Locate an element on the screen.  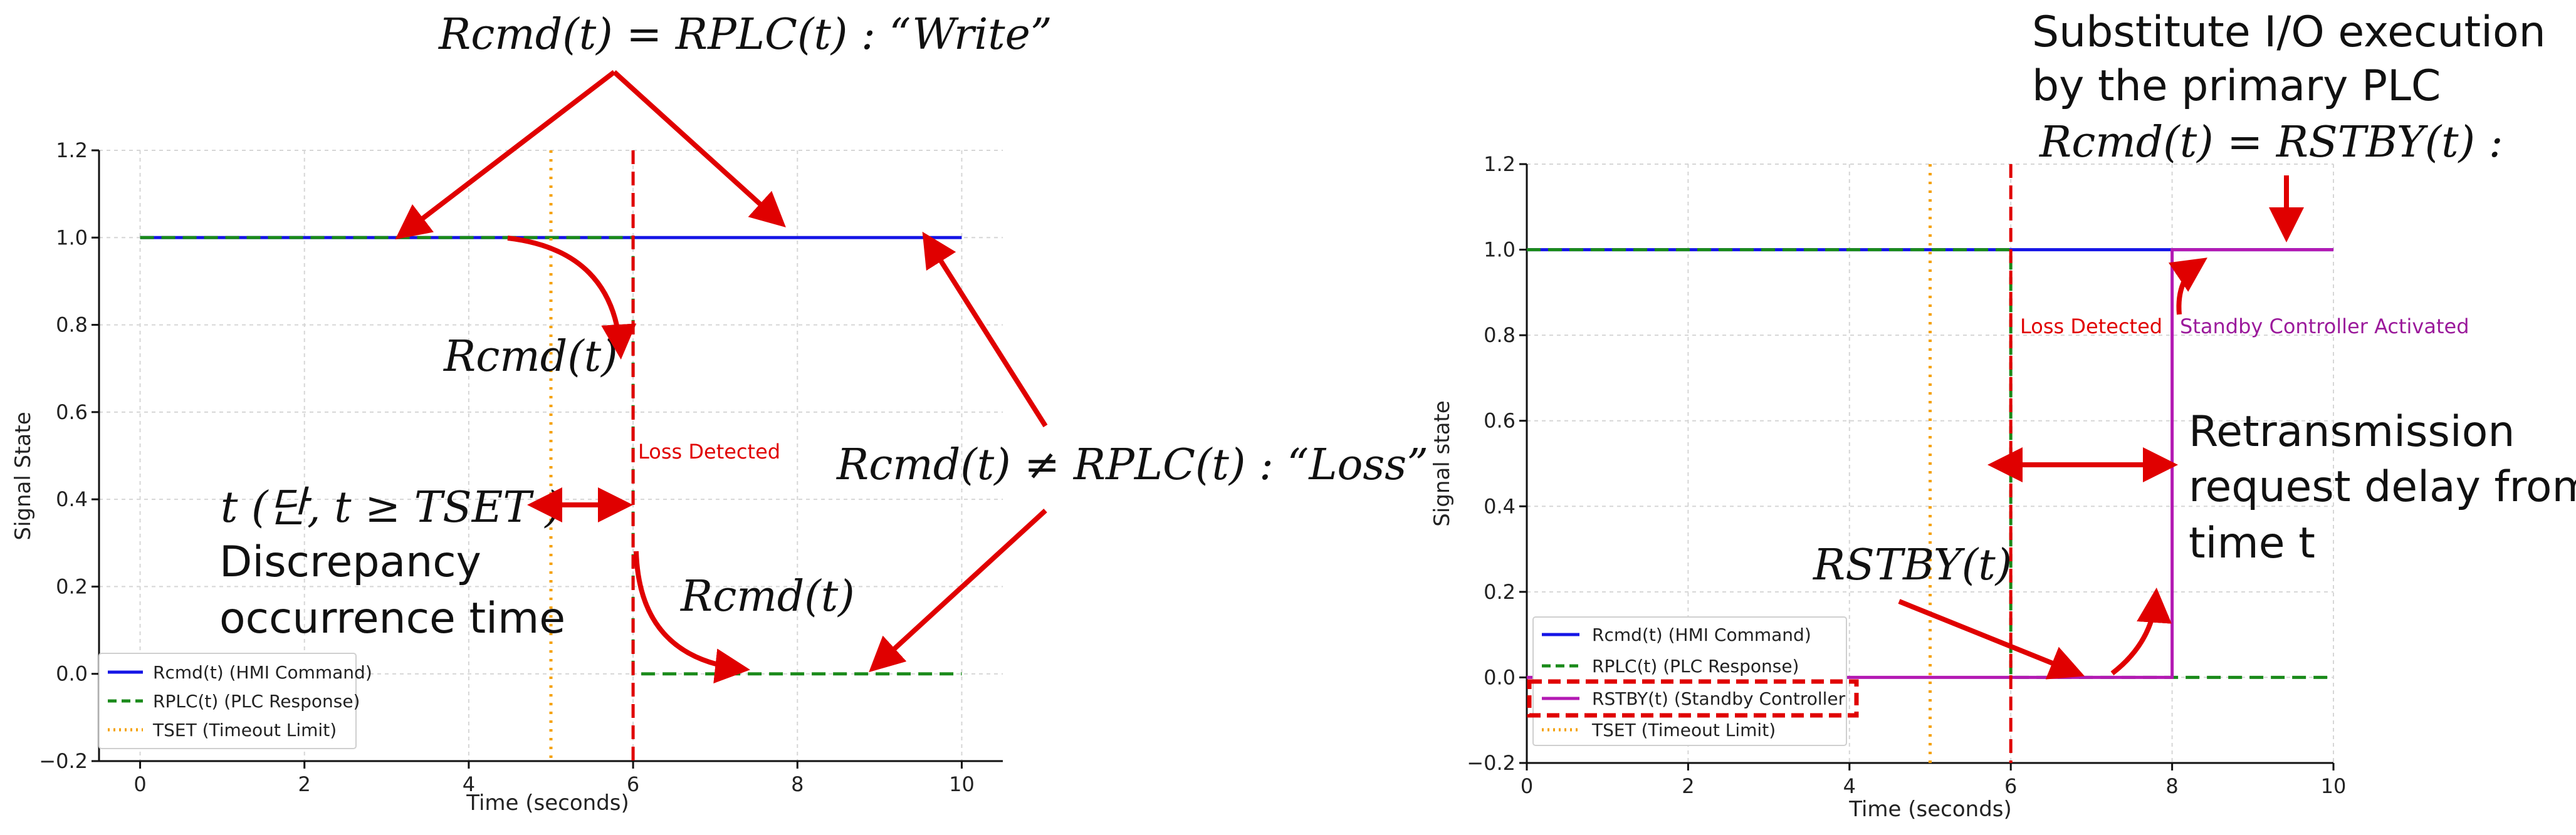
legend-box is located at coordinates (227, 701).